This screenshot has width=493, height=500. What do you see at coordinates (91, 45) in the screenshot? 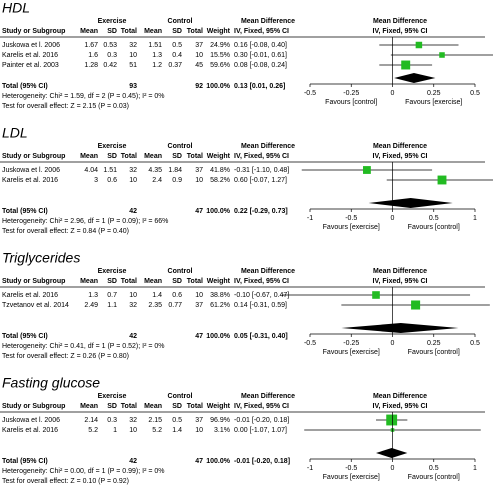
I see `cell: 1.67` at bounding box center [91, 45].